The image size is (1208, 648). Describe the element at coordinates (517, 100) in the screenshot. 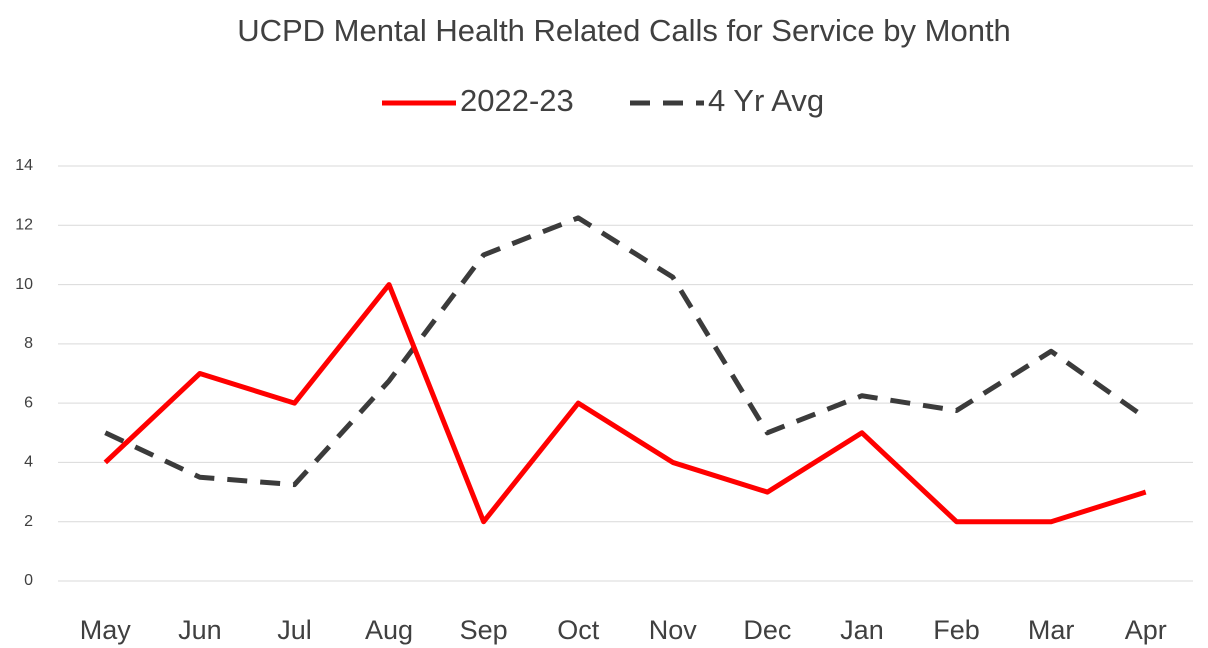

I see `legend-label: 2022-23` at that location.